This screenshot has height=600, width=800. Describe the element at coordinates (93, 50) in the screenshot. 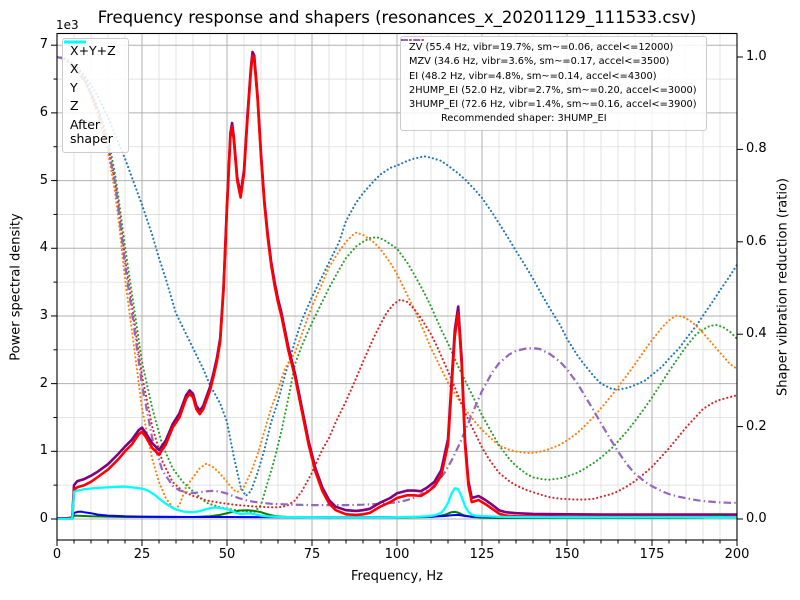

I see `legend-item-label: X+Y+Z` at that location.